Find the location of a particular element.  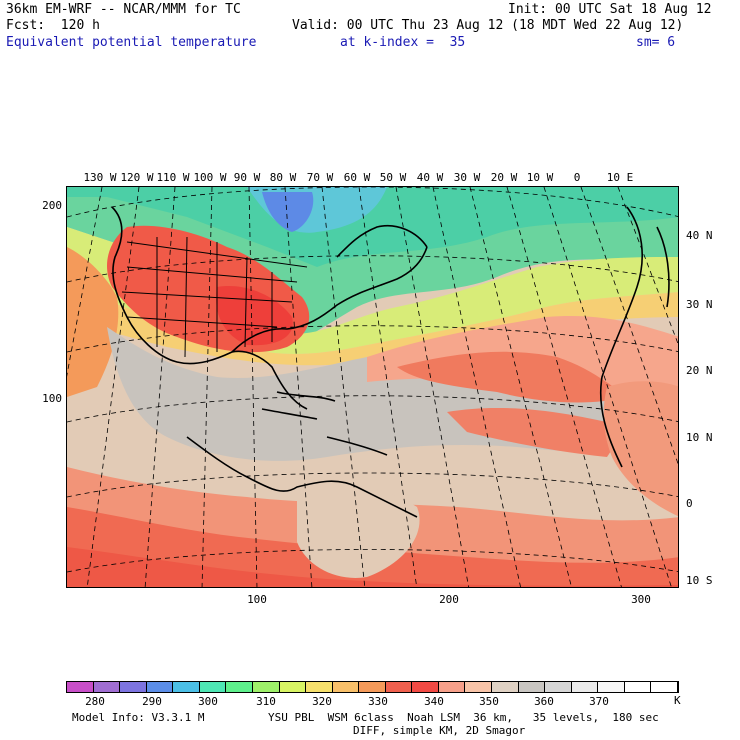

longitude-label: 40 W is located at coordinates (430, 177).